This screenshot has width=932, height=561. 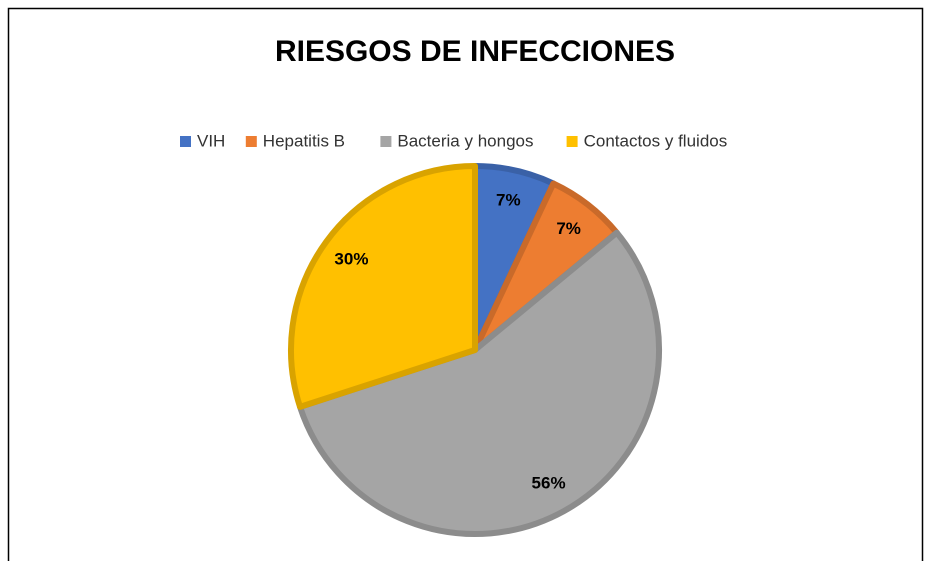 I want to click on pie-slice, so click(x=383, y=286).